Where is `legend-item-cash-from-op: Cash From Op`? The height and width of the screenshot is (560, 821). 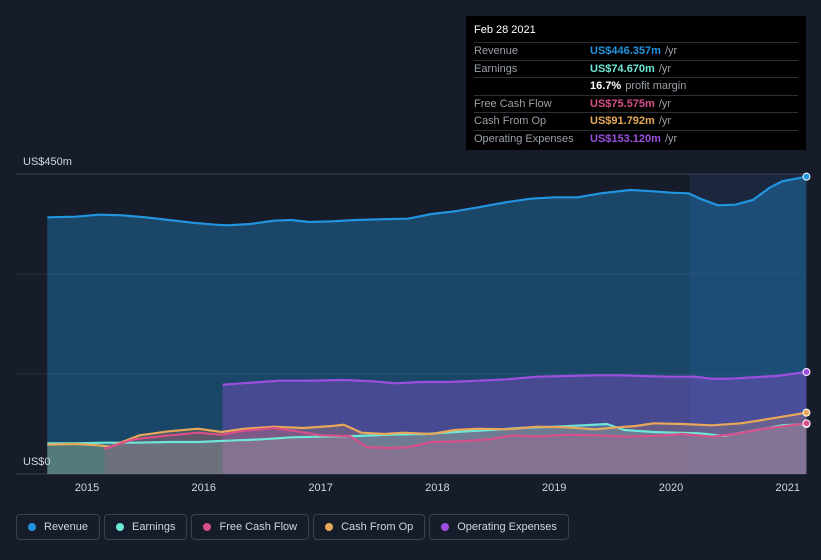
legend-item-cash-from-op: Cash From Op is located at coordinates (369, 527).